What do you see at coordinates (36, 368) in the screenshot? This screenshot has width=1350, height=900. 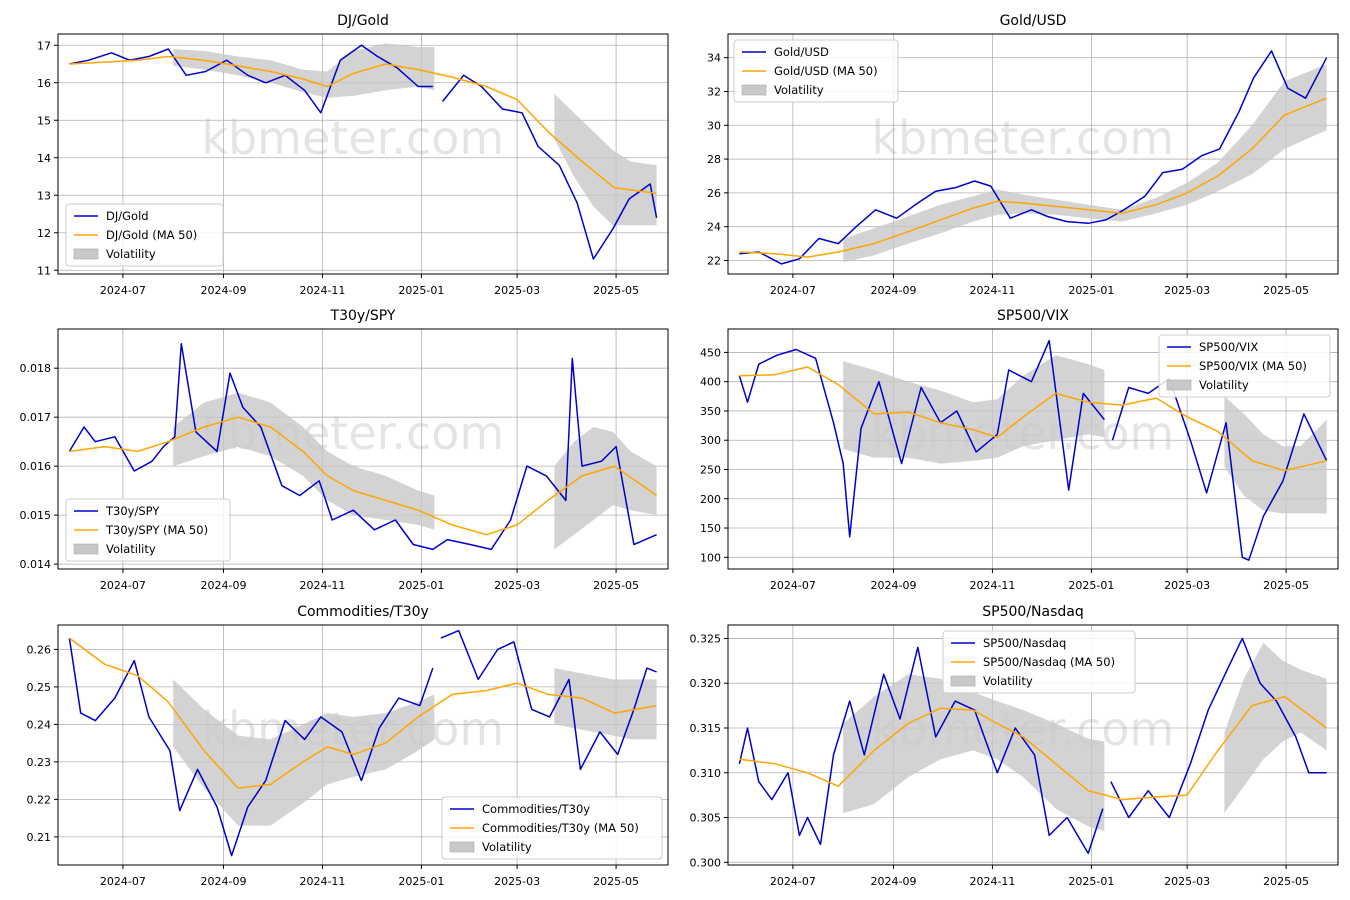 I see `y-tick-label: 0.018` at bounding box center [36, 368].